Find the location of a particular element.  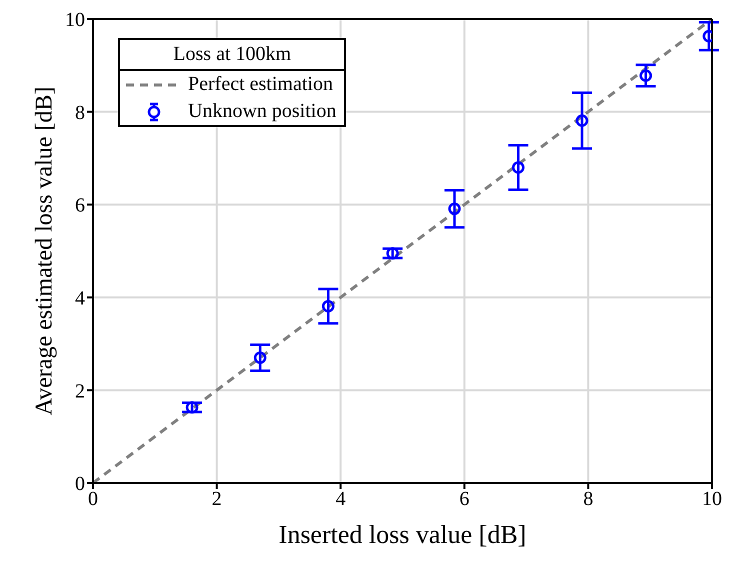

legend-label: Perfect estimation is located at coordinates (260, 84).